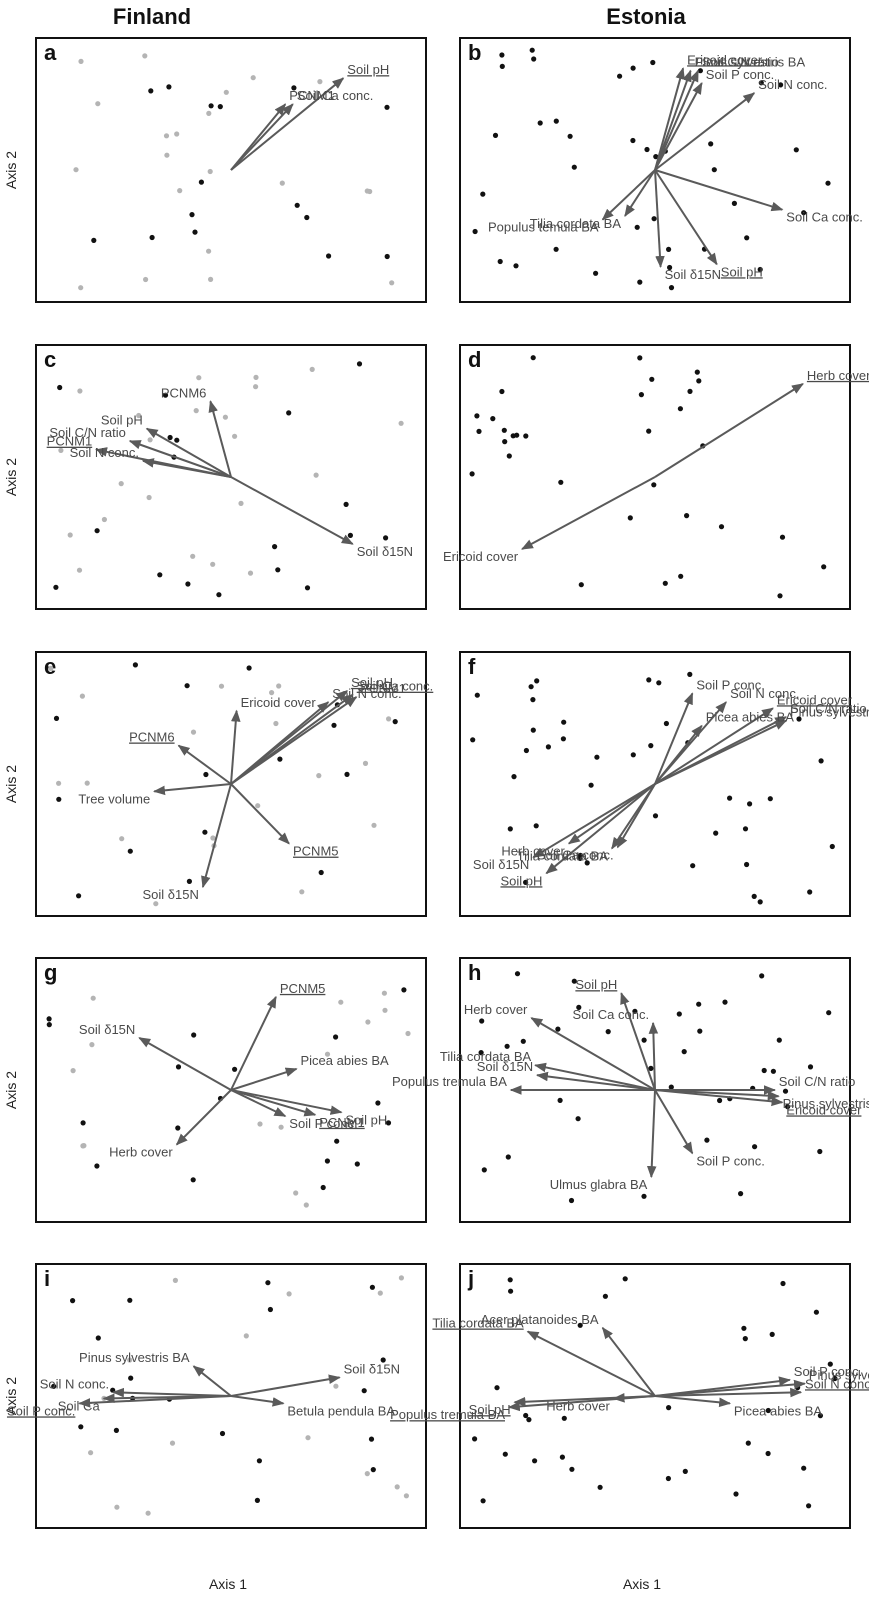 The height and width of the screenshot is (1602, 869). Describe the element at coordinates (496, 1009) in the screenshot. I see `vector-label: Herb cover` at that location.